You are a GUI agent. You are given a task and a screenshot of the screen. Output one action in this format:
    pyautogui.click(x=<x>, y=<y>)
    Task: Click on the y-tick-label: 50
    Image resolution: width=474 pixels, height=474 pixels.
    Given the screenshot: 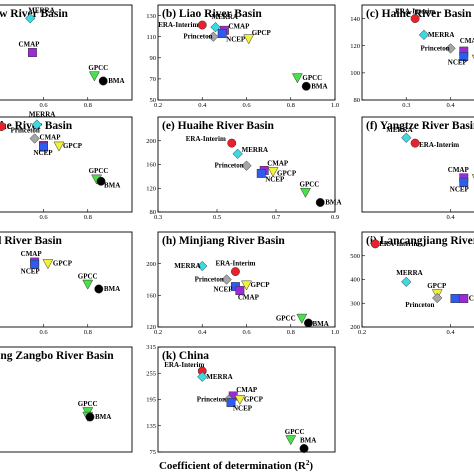 What is the action you would take?
    pyautogui.click(x=153, y=100)
    